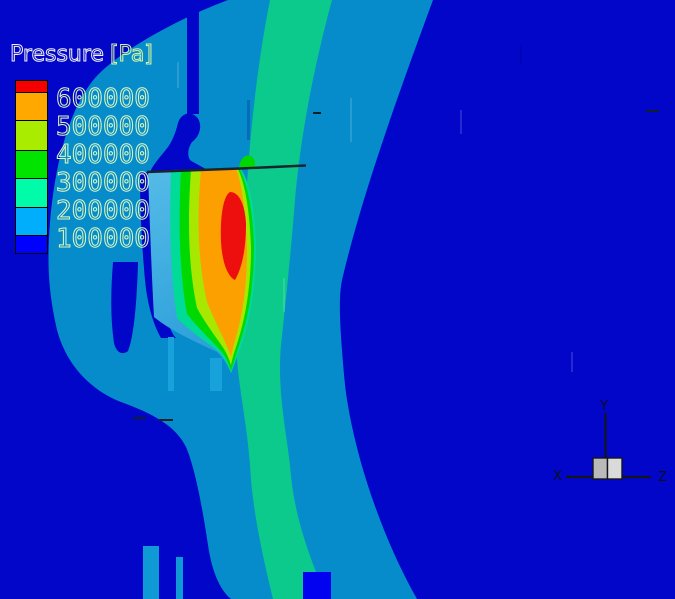 The height and width of the screenshot is (599, 675). Describe the element at coordinates (131, 55) in the screenshot. I see `legend-title-unit: [Pa]` at that location.